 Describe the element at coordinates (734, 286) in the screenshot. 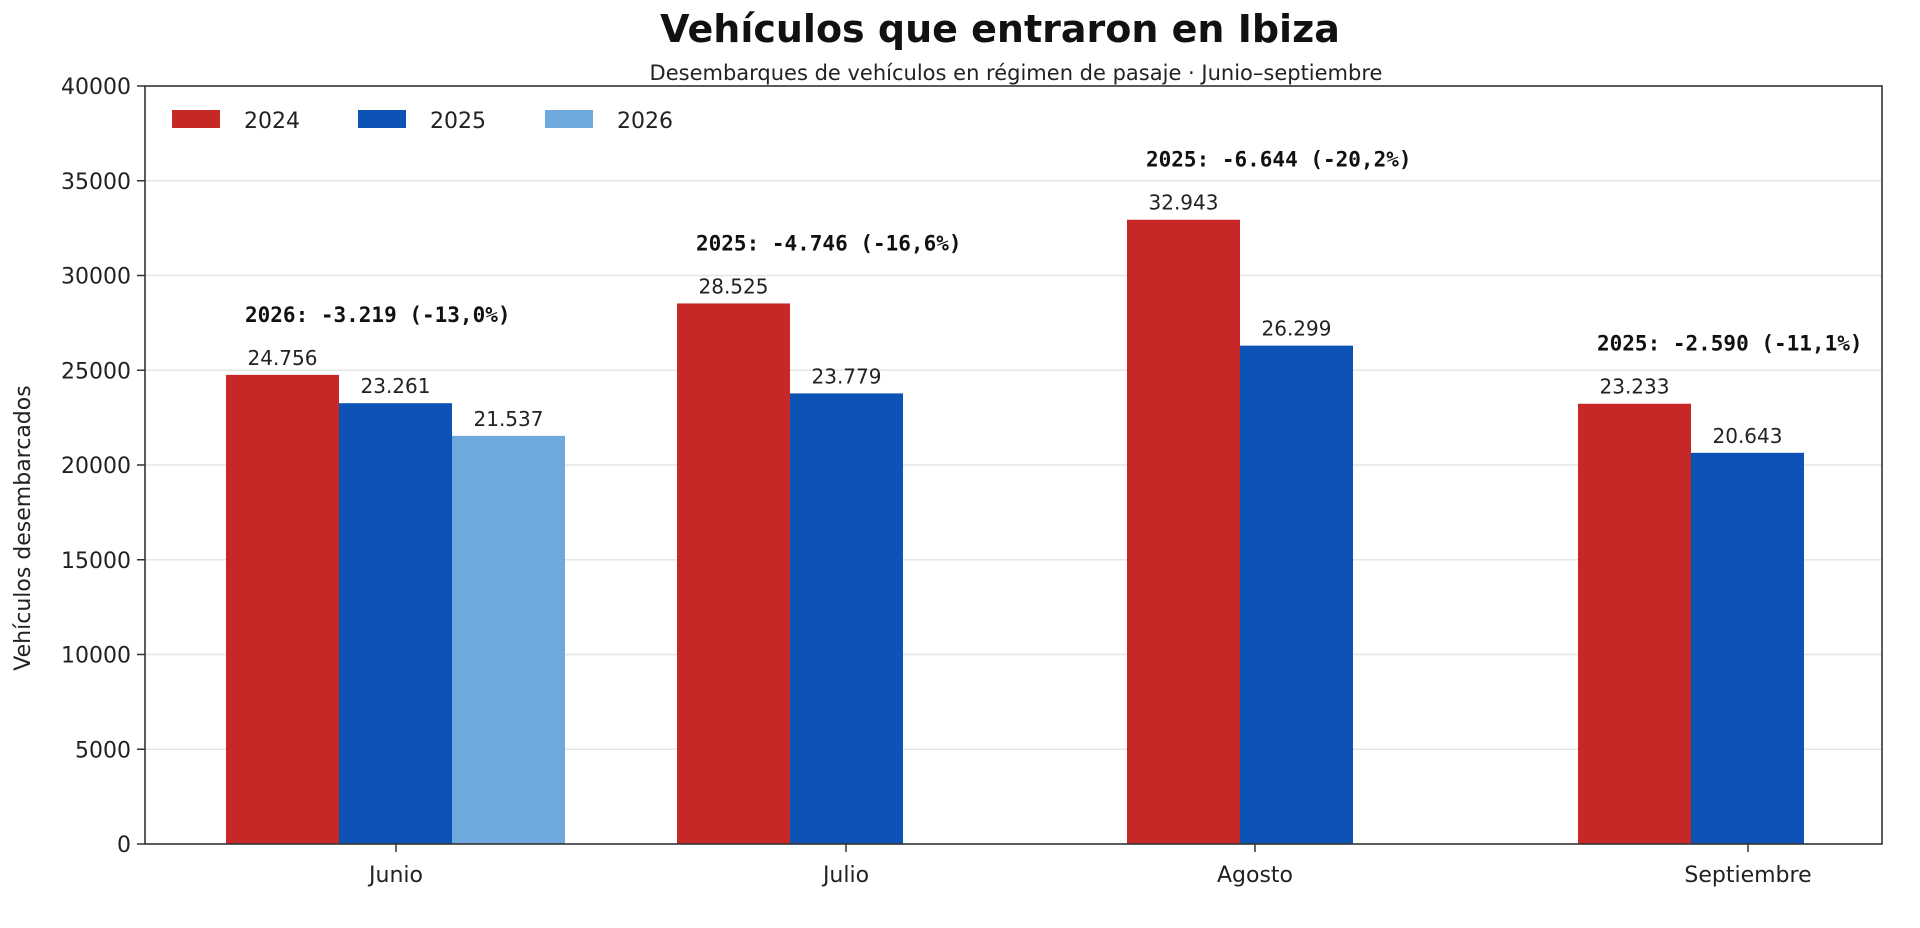

I see `data-label: 28.525` at that location.